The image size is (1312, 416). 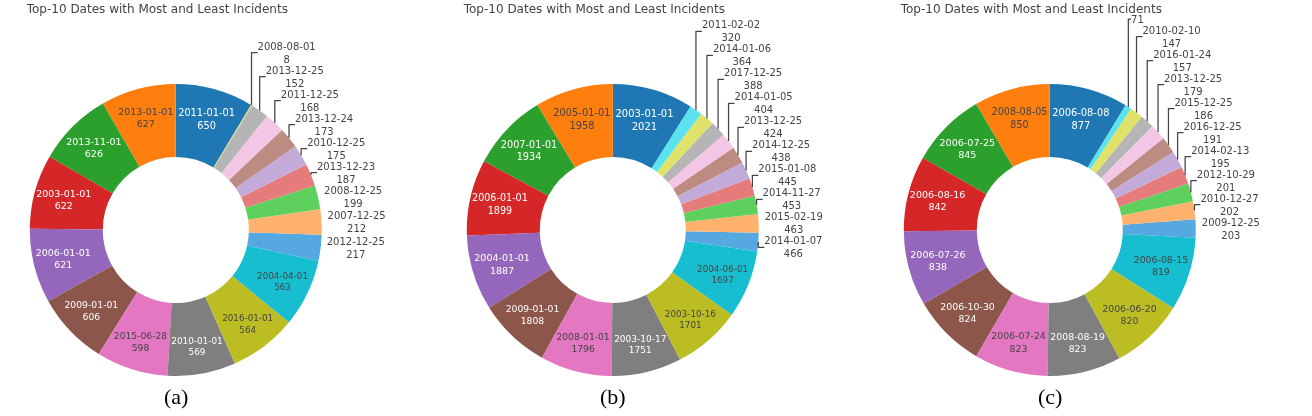 What do you see at coordinates (1229, 211) in the screenshot?
I see `data-label: 202` at bounding box center [1229, 211].